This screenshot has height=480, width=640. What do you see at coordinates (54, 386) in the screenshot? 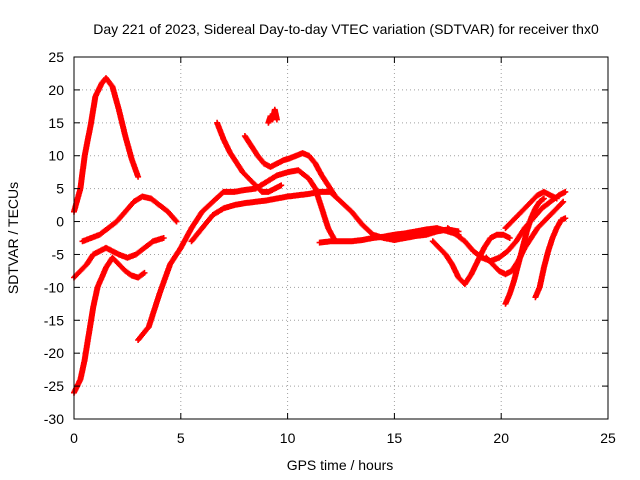
I see `y-tick-label: -25` at bounding box center [54, 386].